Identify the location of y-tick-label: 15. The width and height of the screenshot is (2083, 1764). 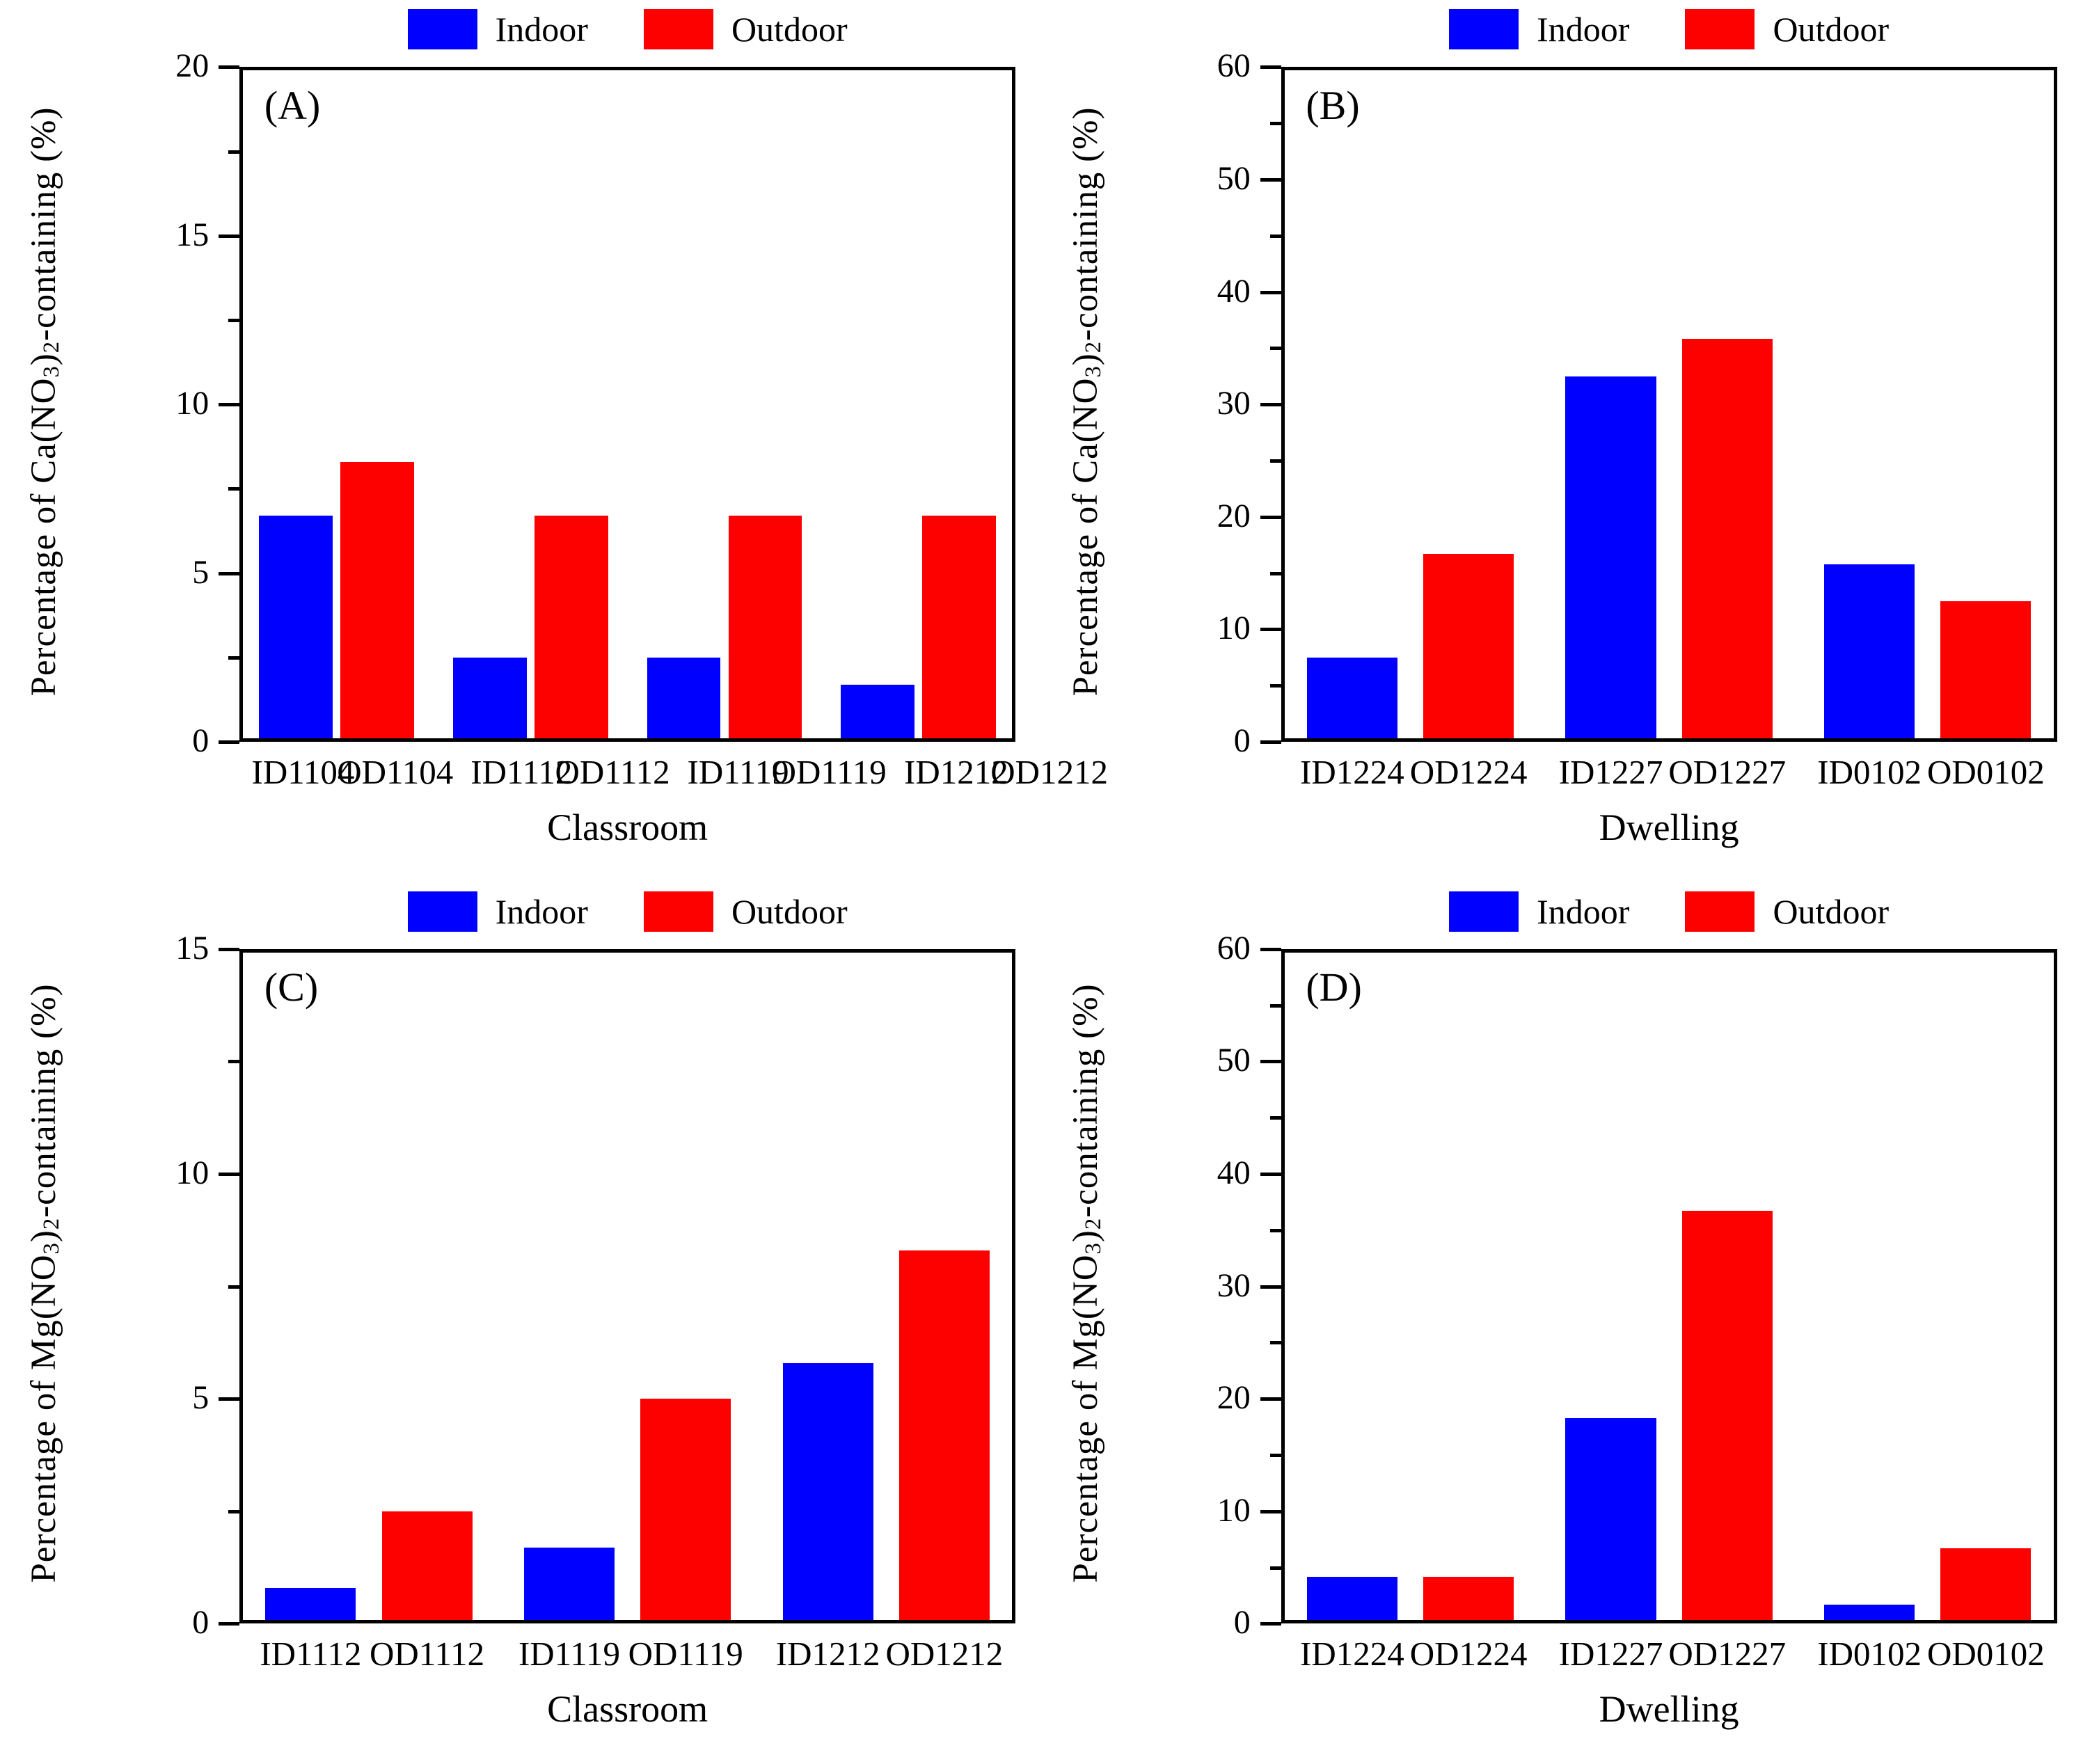
(192, 234).